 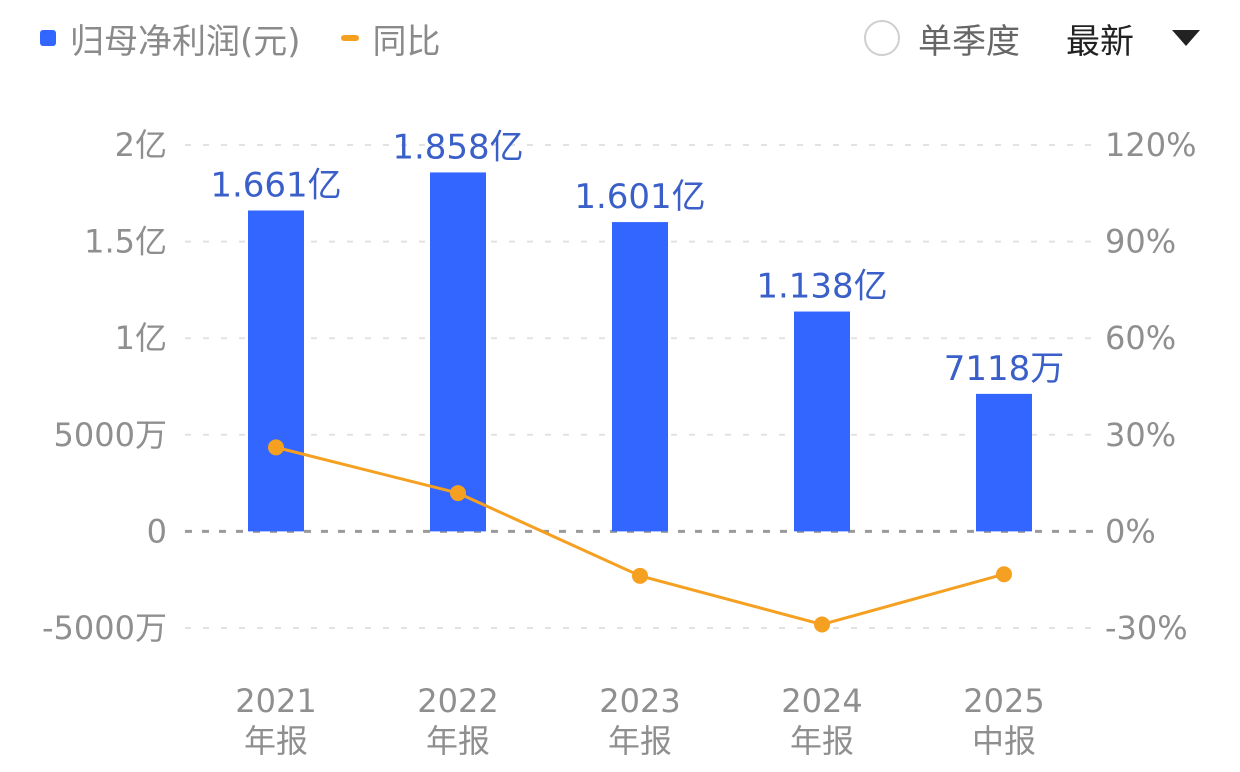 I want to click on period-dropdown-value: 最新, so click(x=1100, y=41).